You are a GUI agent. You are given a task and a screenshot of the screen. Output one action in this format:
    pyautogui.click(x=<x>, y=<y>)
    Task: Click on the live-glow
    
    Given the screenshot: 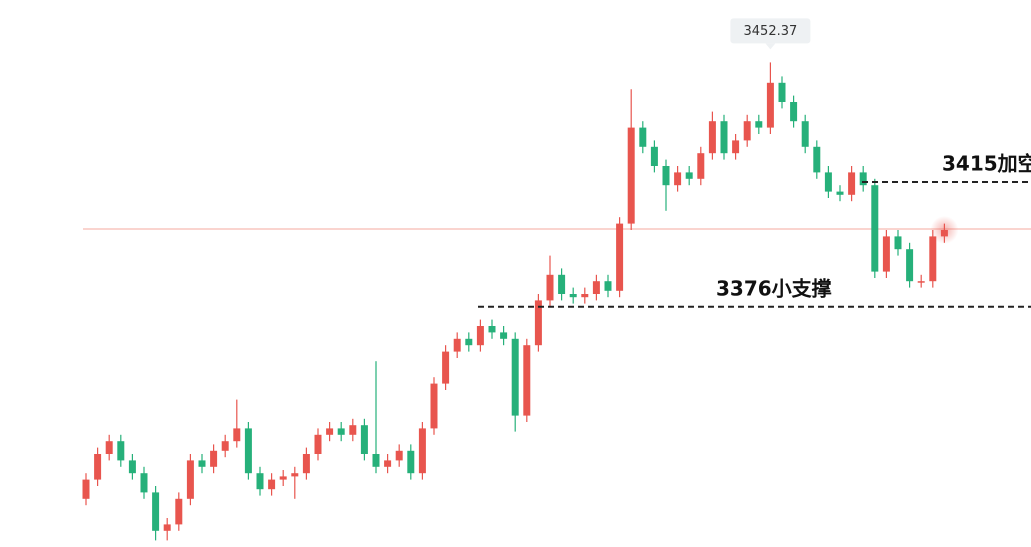 What is the action you would take?
    pyautogui.click(x=944, y=230)
    